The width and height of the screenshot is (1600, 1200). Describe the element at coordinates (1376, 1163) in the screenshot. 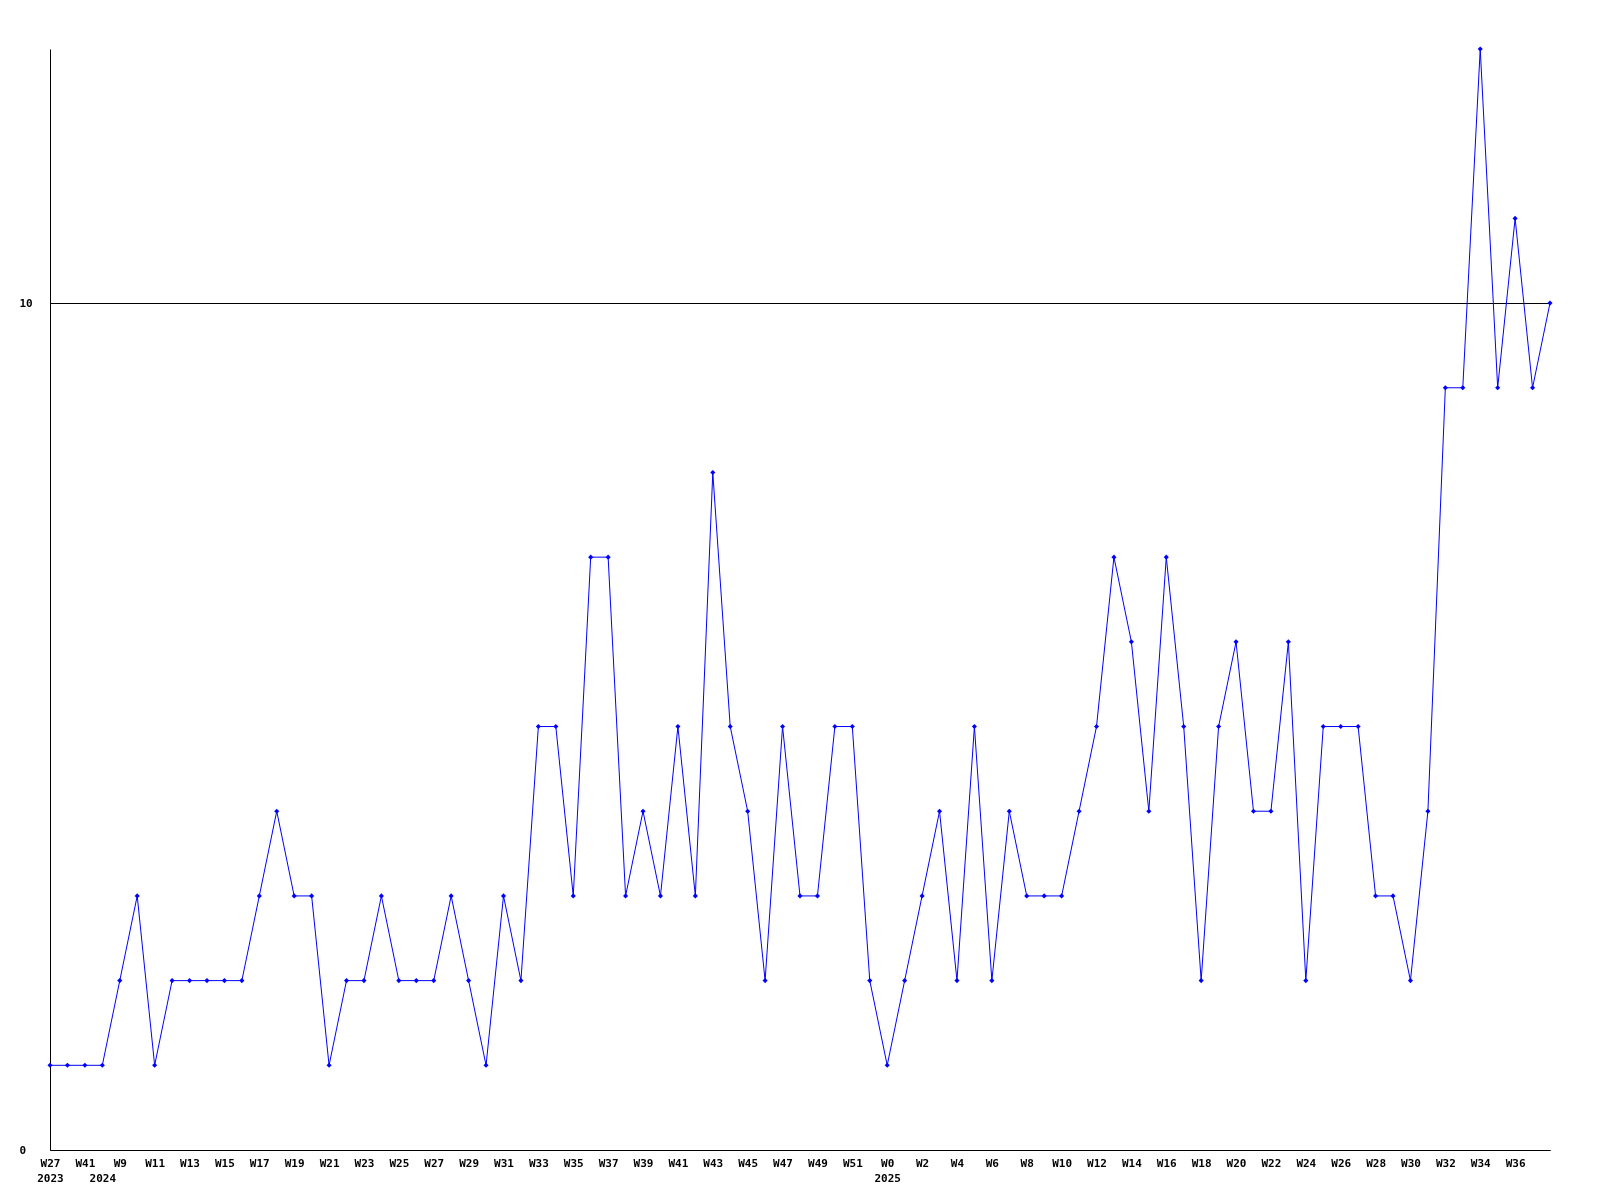

I see `x-tick-label: W28` at that location.